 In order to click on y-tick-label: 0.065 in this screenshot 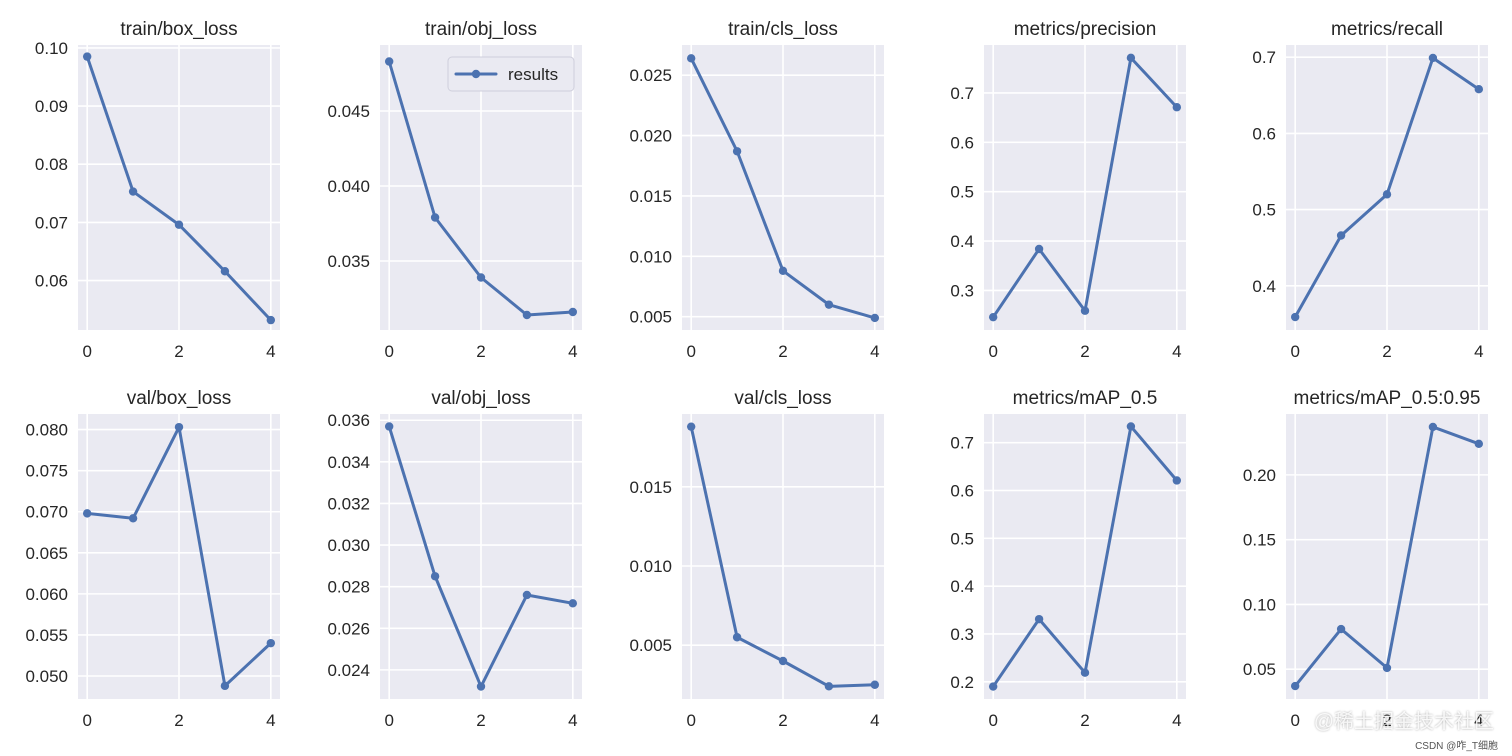, I will do `click(46, 553)`.